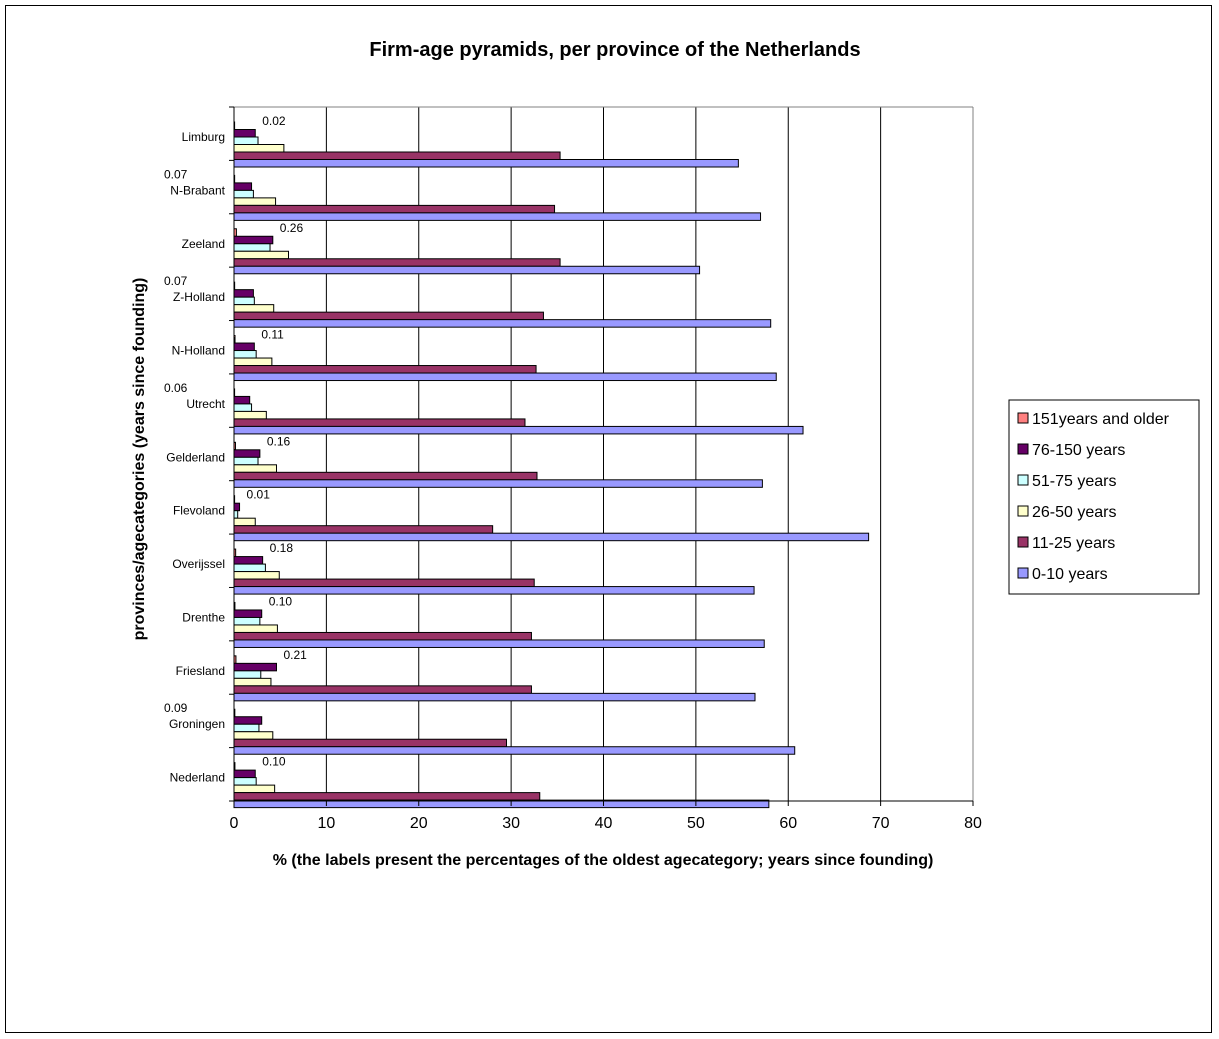 Image resolution: width=1219 pixels, height=1039 pixels. What do you see at coordinates (1073, 543) in the screenshot?
I see `legend-label: 11-25 years` at bounding box center [1073, 543].